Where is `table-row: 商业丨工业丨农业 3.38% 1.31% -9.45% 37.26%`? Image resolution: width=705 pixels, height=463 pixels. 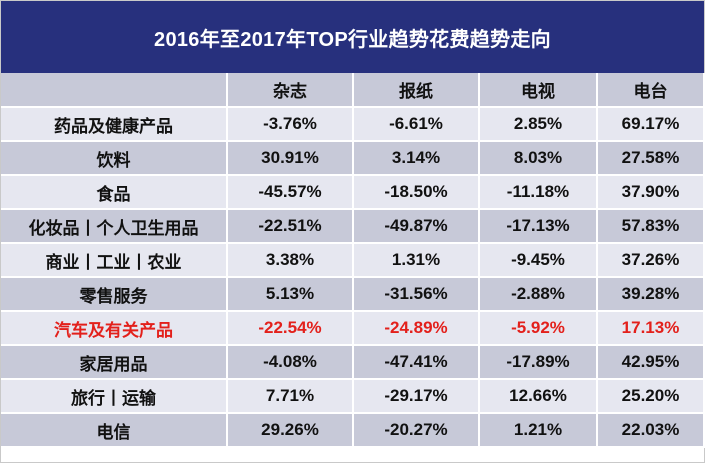 table-row: 商业丨工业丨农业 3.38% 1.31% -9.45% 37.26% is located at coordinates (353, 260).